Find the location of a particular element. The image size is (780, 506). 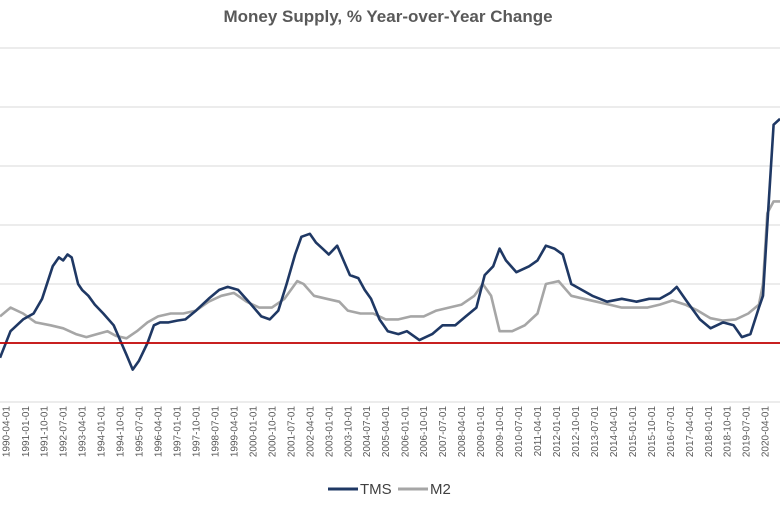

x-tick-label: 1993-04-01 is located at coordinates (83, 432).